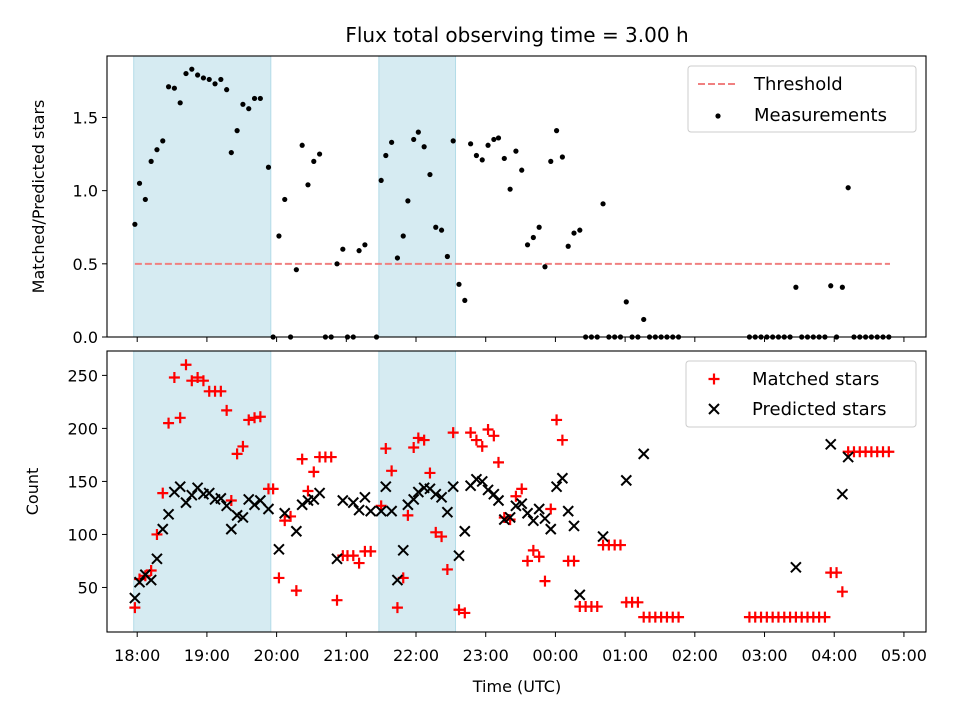  What do you see at coordinates (82, 534) in the screenshot?
I see `y-tick-label: 100` at bounding box center [82, 534].